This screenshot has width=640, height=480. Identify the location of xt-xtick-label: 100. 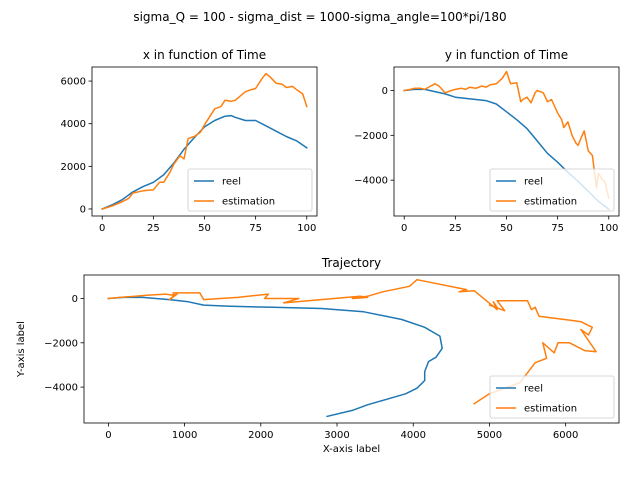
(306, 228).